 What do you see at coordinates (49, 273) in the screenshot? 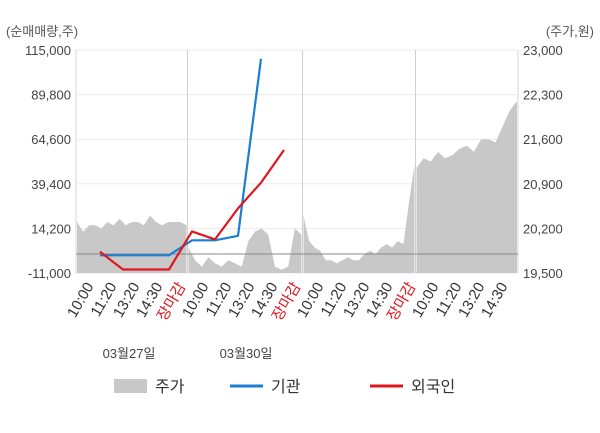
I see `left-tick-label: -11,000` at bounding box center [49, 273].